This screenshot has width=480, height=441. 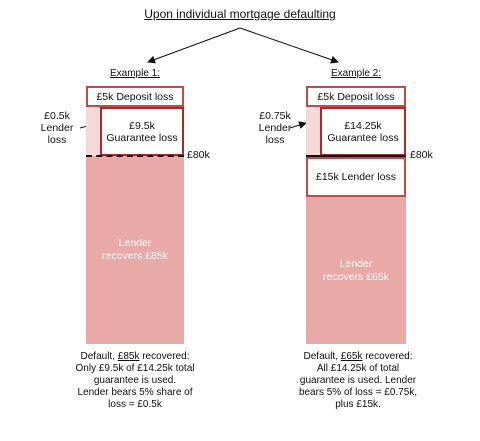 What do you see at coordinates (363, 125) in the screenshot?
I see `guarantee-amount: £14.25k` at bounding box center [363, 125].